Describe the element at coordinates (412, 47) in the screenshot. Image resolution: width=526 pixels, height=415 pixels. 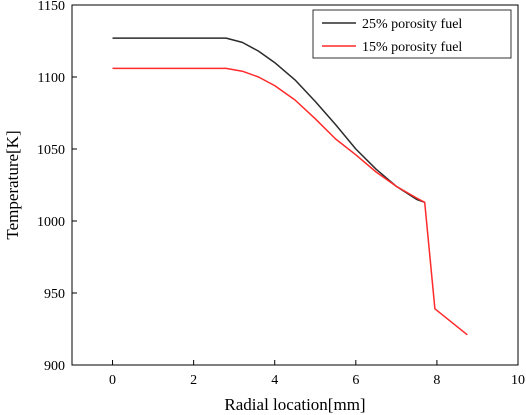
I see `legend-label-15-porosity: 15% porosity fuel` at that location.